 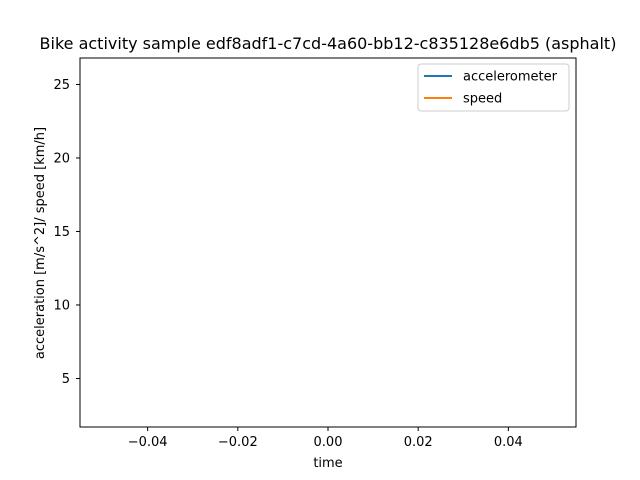 I want to click on legend-label-speed: speed, so click(x=482, y=99).